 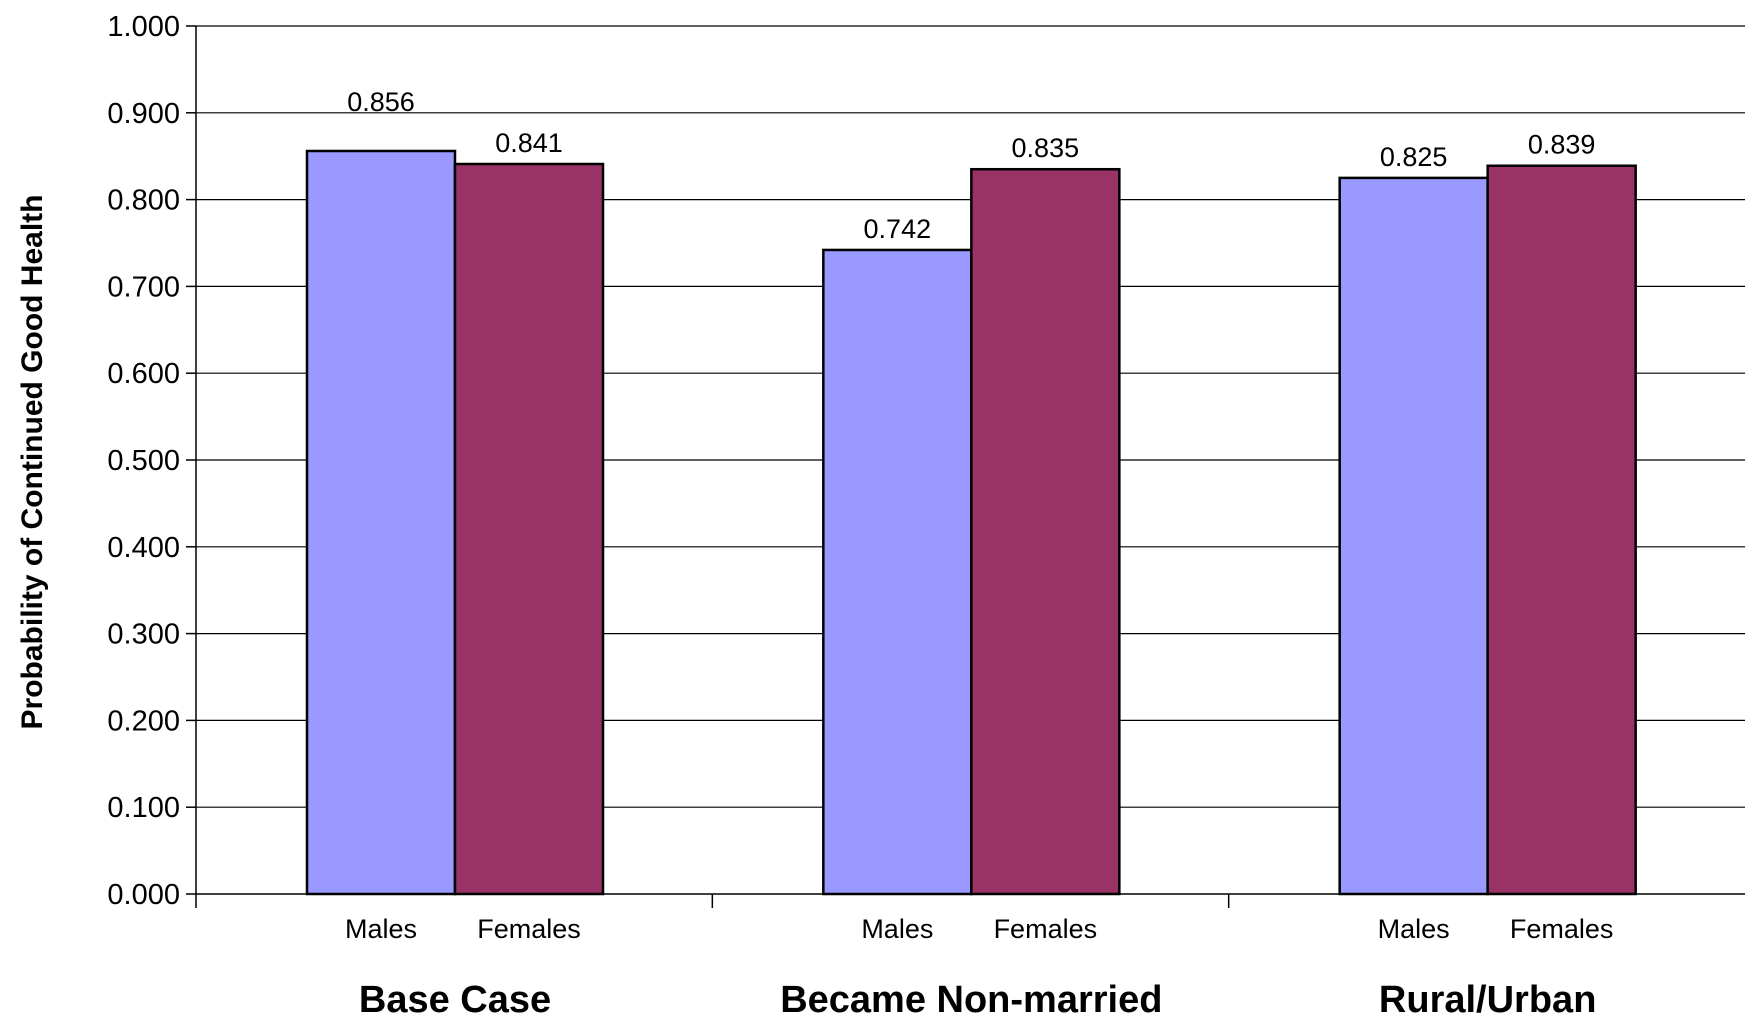 I want to click on data-label: 0.825, so click(x=1414, y=157).